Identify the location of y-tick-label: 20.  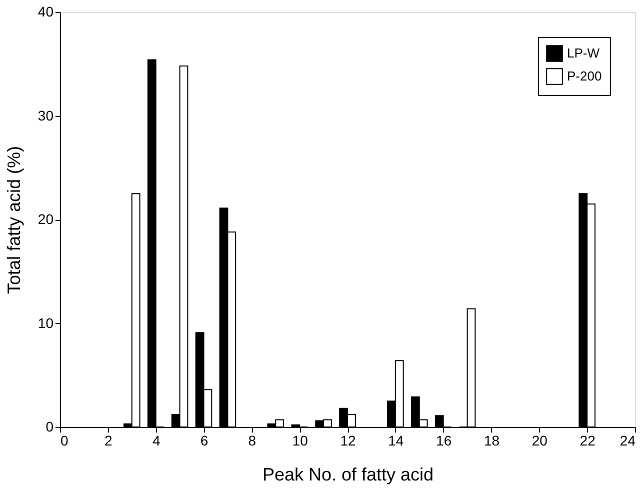
(46, 219).